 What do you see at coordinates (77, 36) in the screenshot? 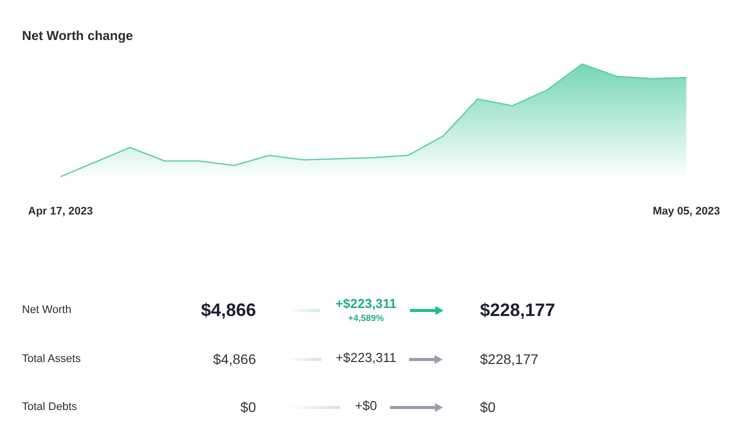
I see `chart-title: Net Worth change` at bounding box center [77, 36].